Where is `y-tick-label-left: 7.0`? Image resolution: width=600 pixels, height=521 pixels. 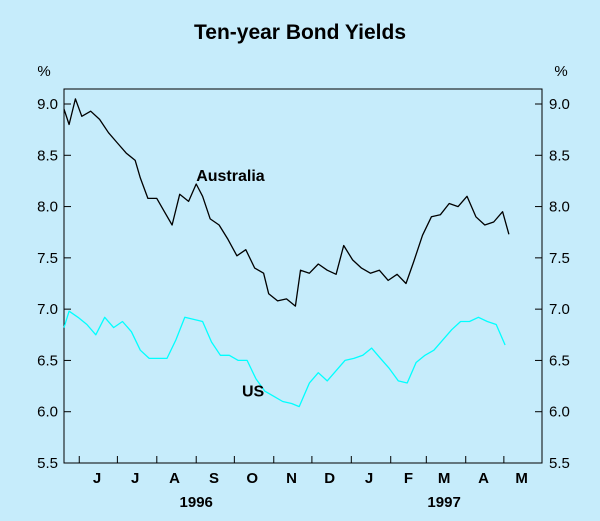
y-tick-label-left: 7.0 is located at coordinates (47, 309).